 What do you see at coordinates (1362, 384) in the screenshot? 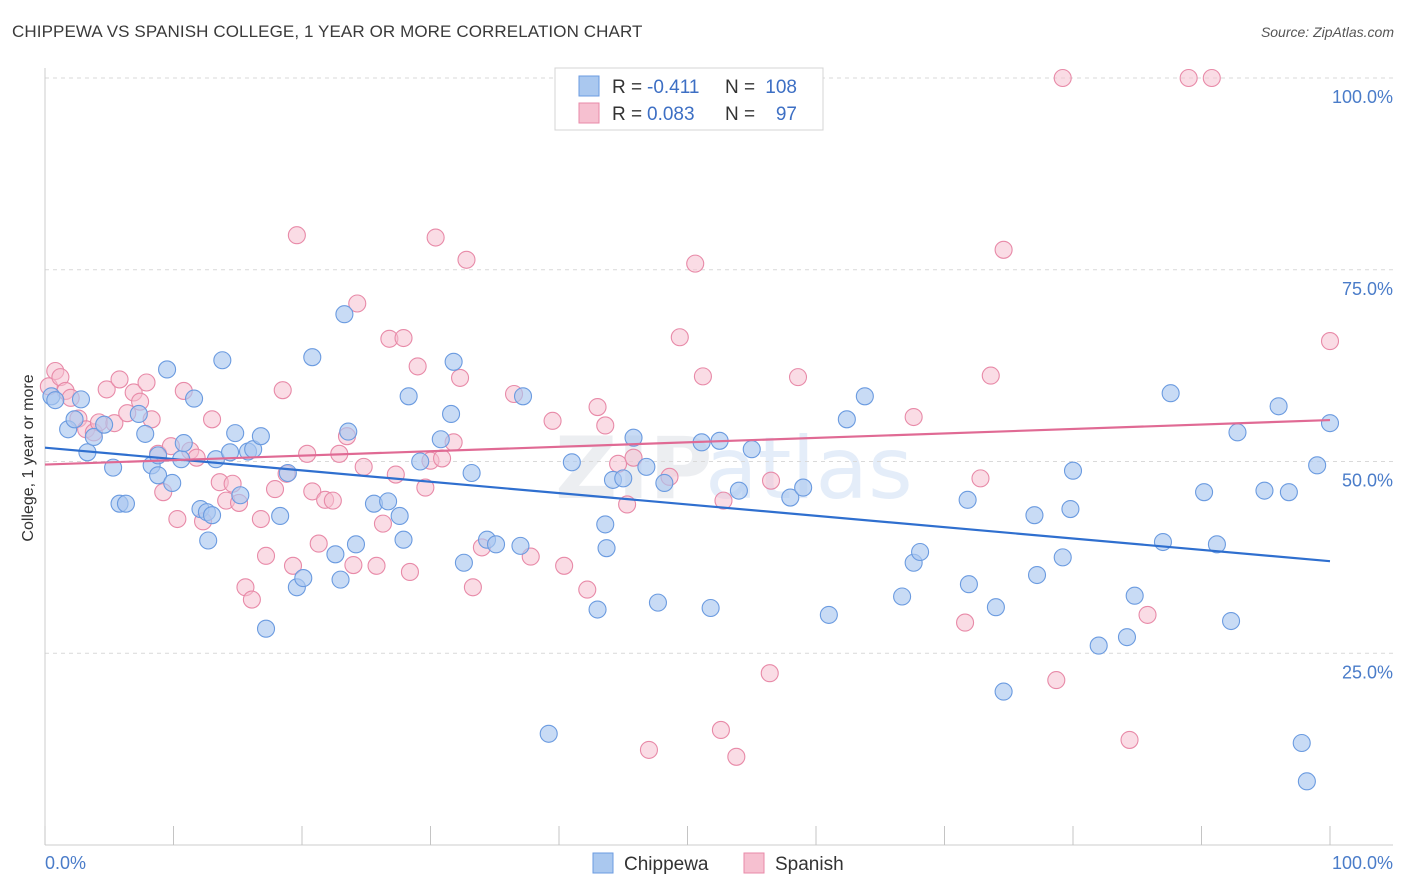
I see `y-tick-labels: 25.0% 50.0% 75.0% 100.0%` at bounding box center [1362, 384].